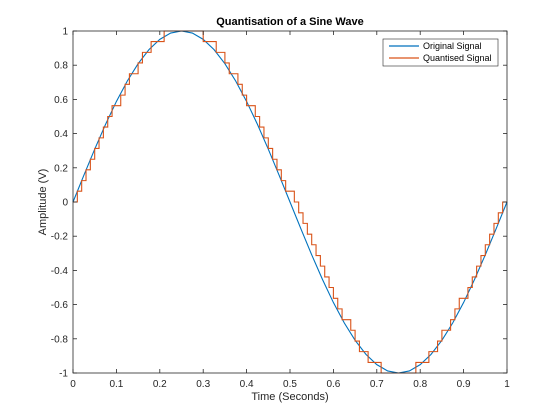  What do you see at coordinates (60, 305) in the screenshot?
I see `y-tick-label: -0.6` at bounding box center [60, 305].